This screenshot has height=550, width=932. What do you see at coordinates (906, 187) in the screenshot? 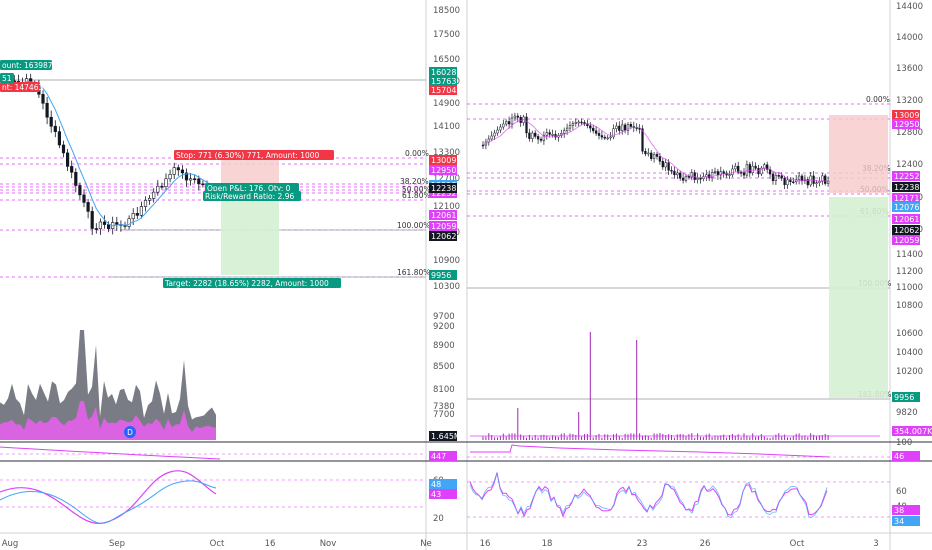
I see `price-tag-label: 12238` at bounding box center [906, 187].